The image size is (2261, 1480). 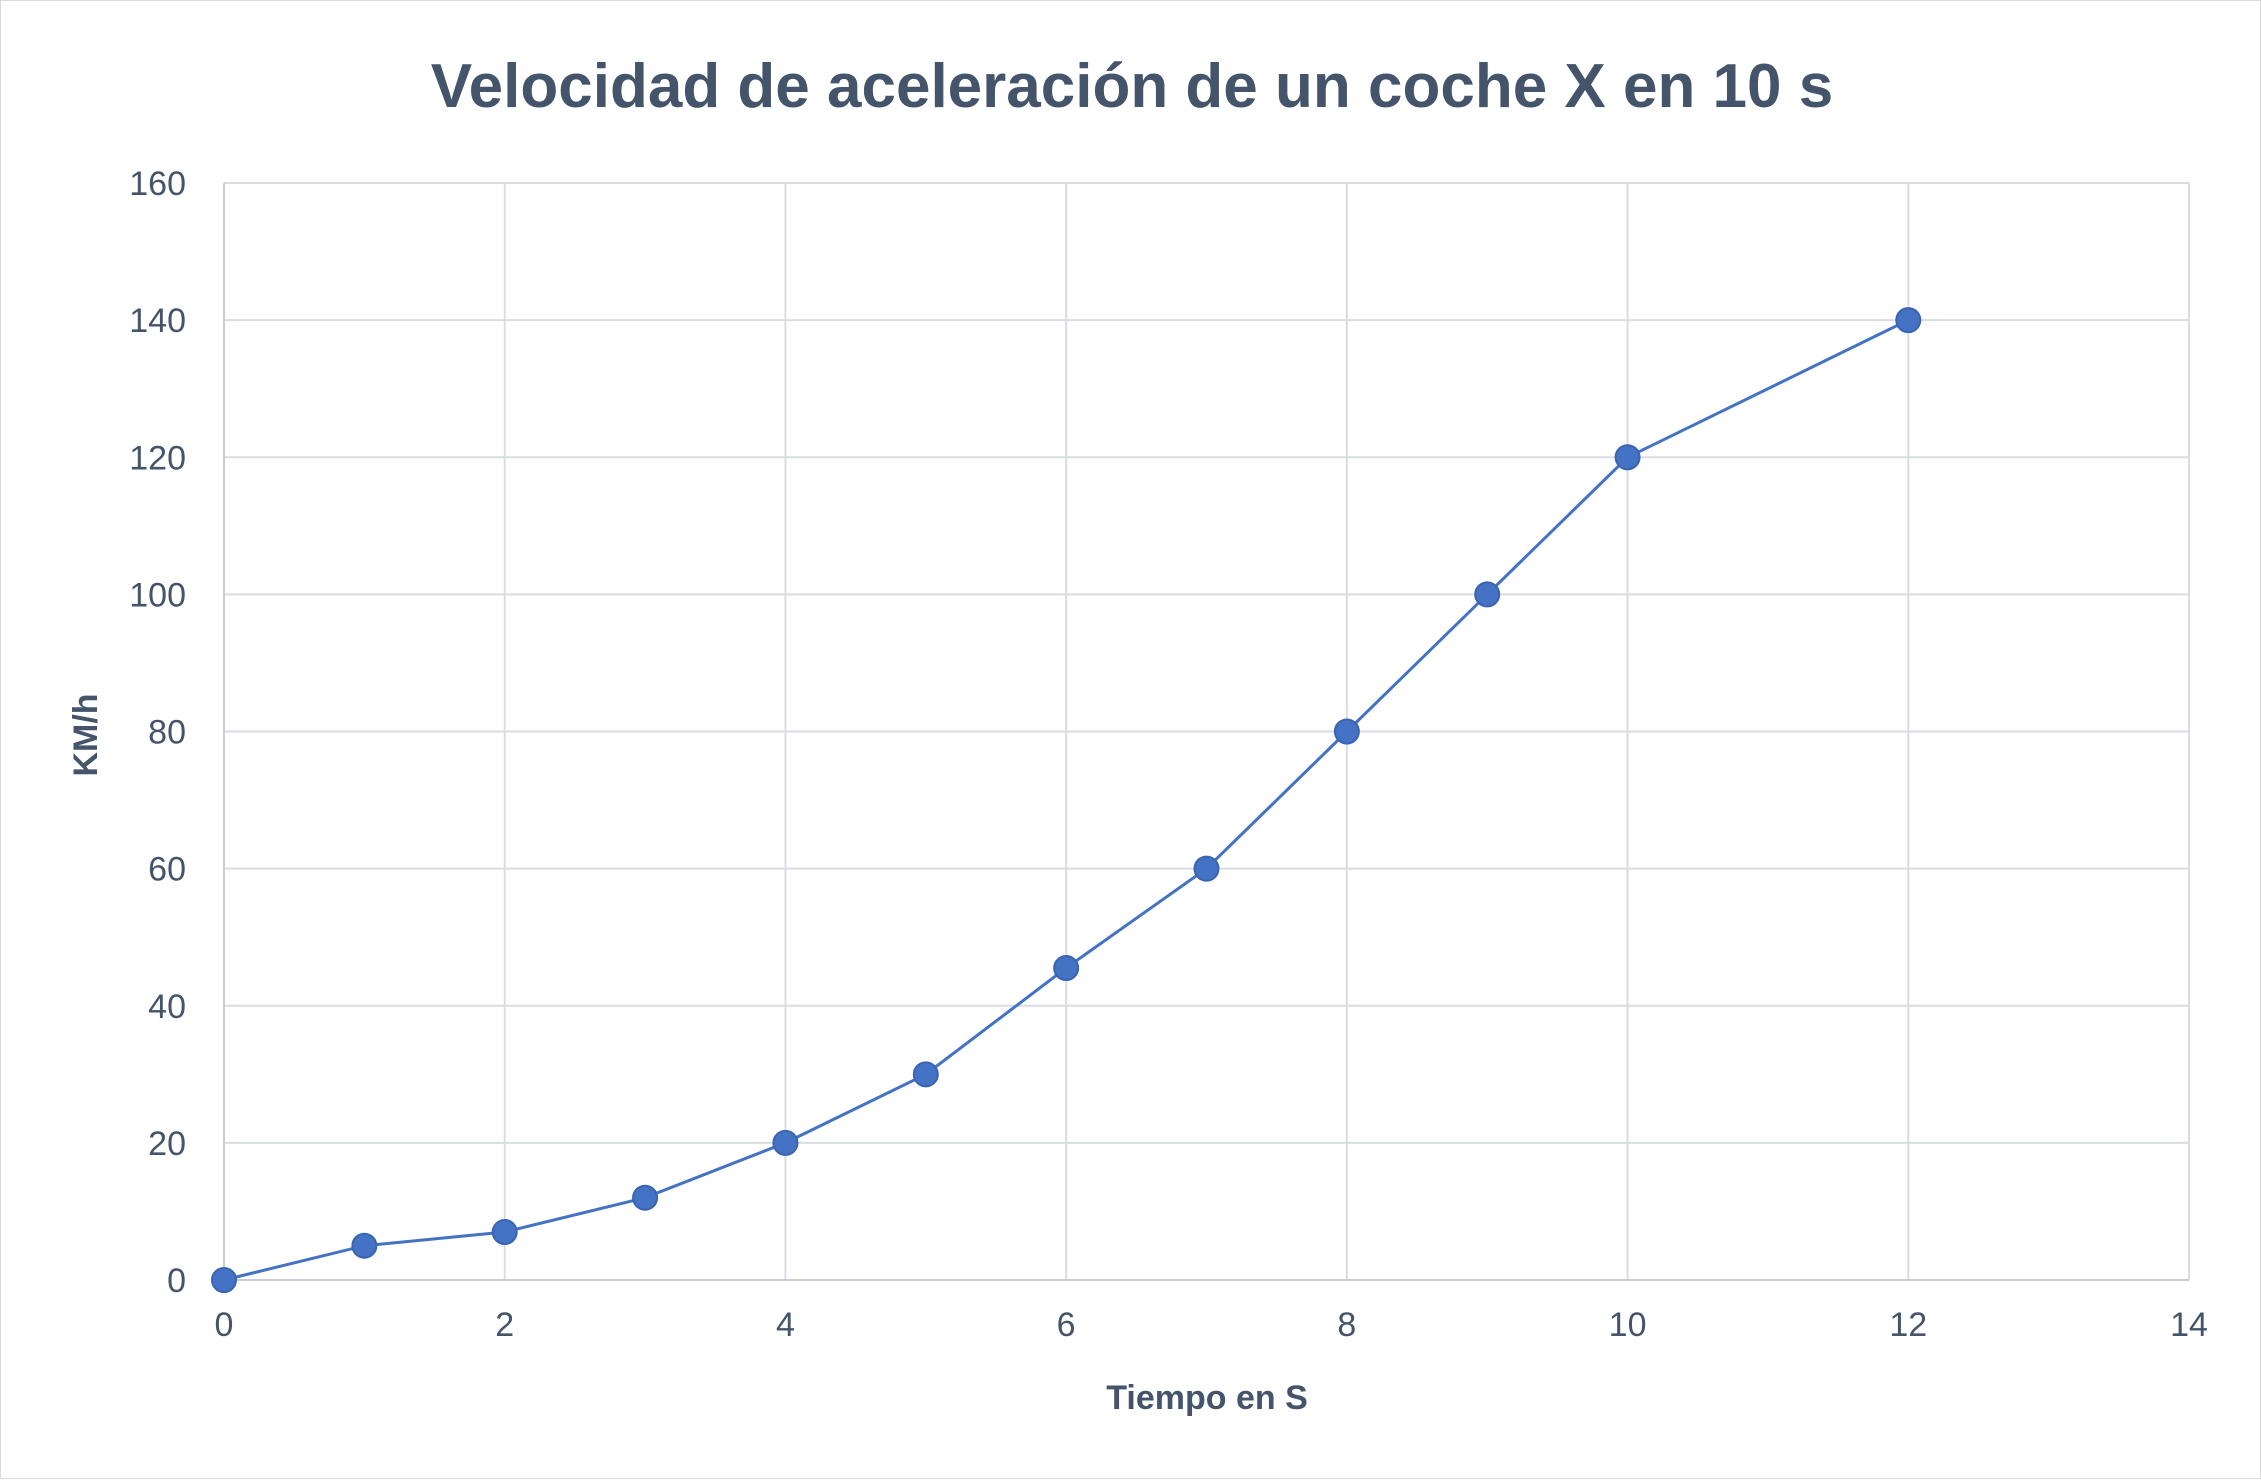 I want to click on y-tick-label-80: 80, so click(x=167, y=733).